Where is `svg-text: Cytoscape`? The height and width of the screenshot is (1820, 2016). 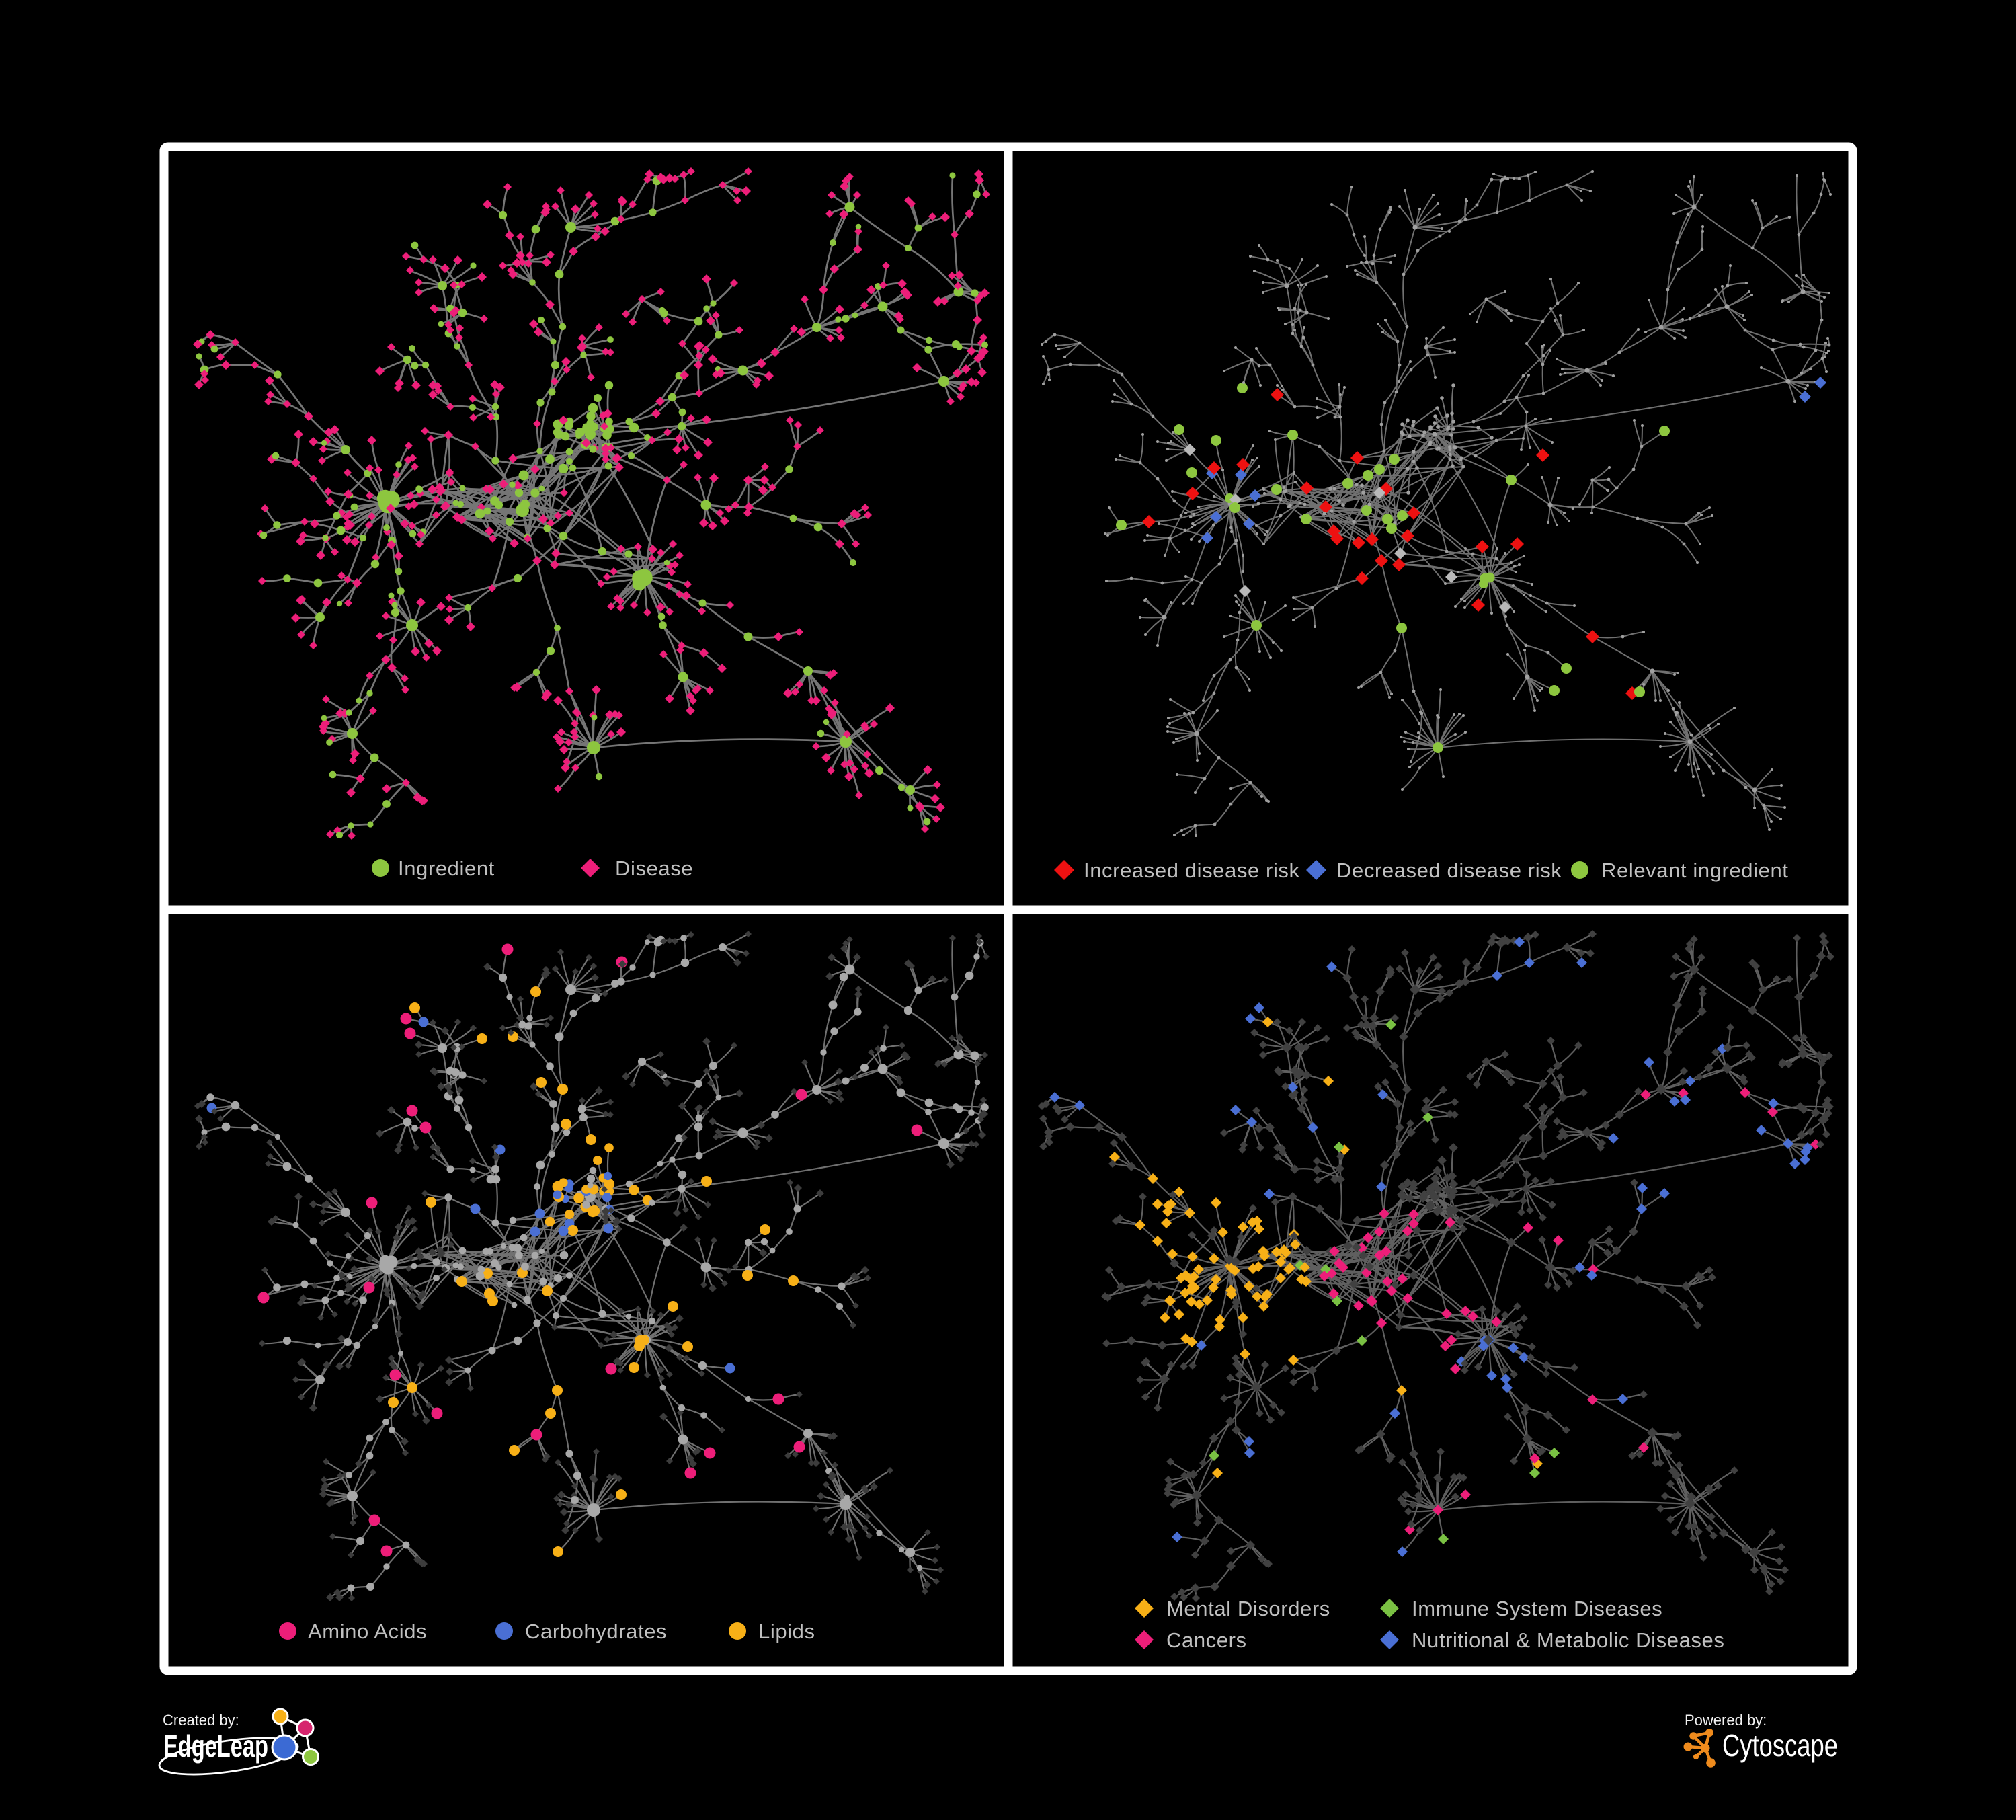 svg-text: Cytoscape is located at coordinates (1780, 1745).